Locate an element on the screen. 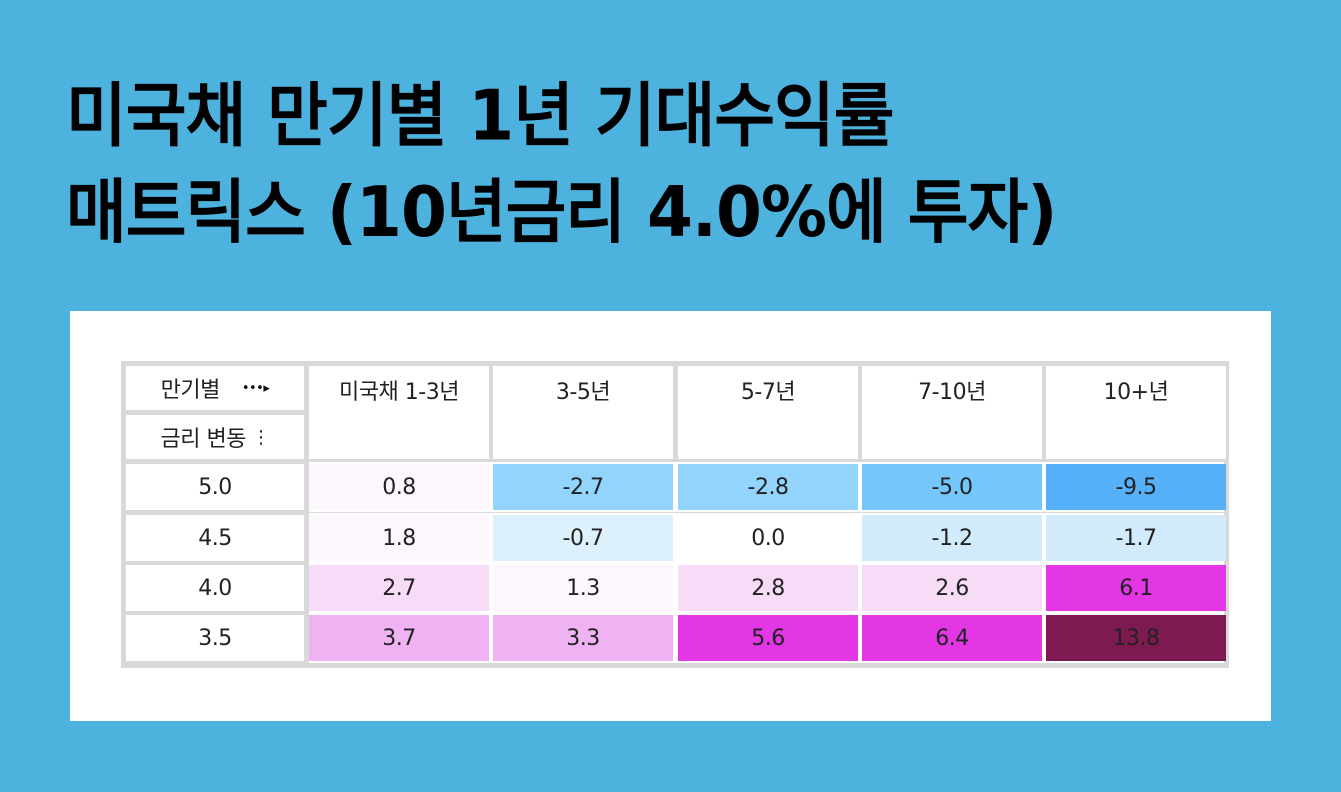  row-header-rate: 4.5 is located at coordinates (215, 538).